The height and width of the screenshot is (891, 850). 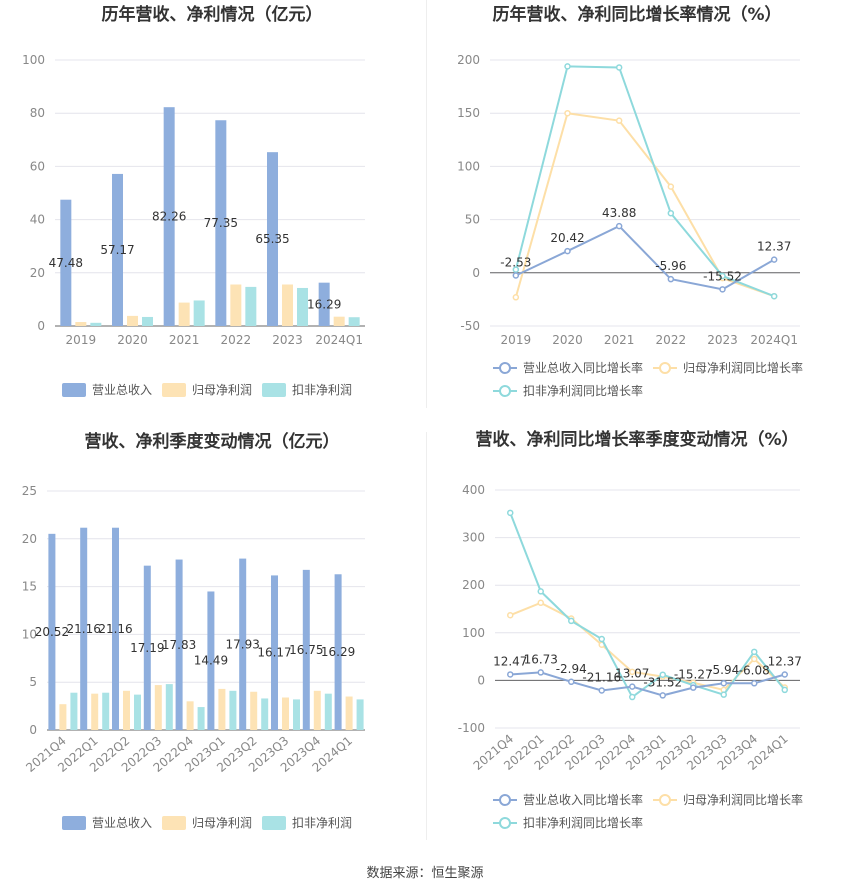 I want to click on x-tick-label: 2022, so click(x=671, y=340).